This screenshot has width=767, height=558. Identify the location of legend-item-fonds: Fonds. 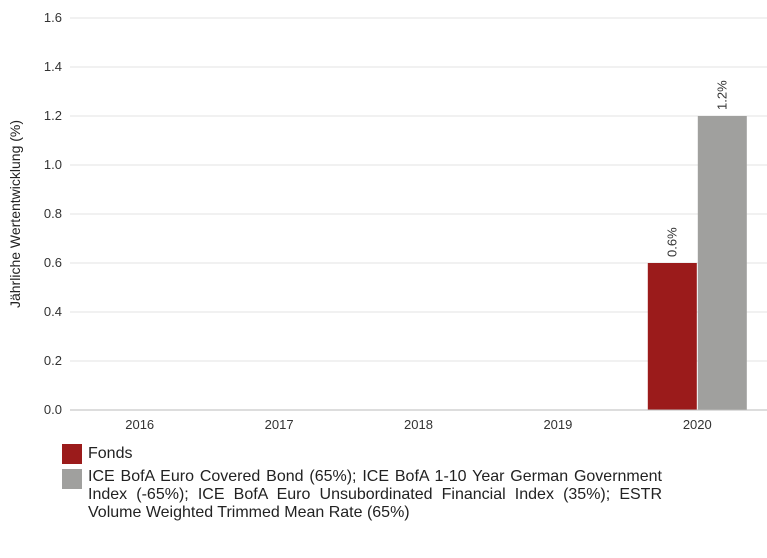
(362, 453).